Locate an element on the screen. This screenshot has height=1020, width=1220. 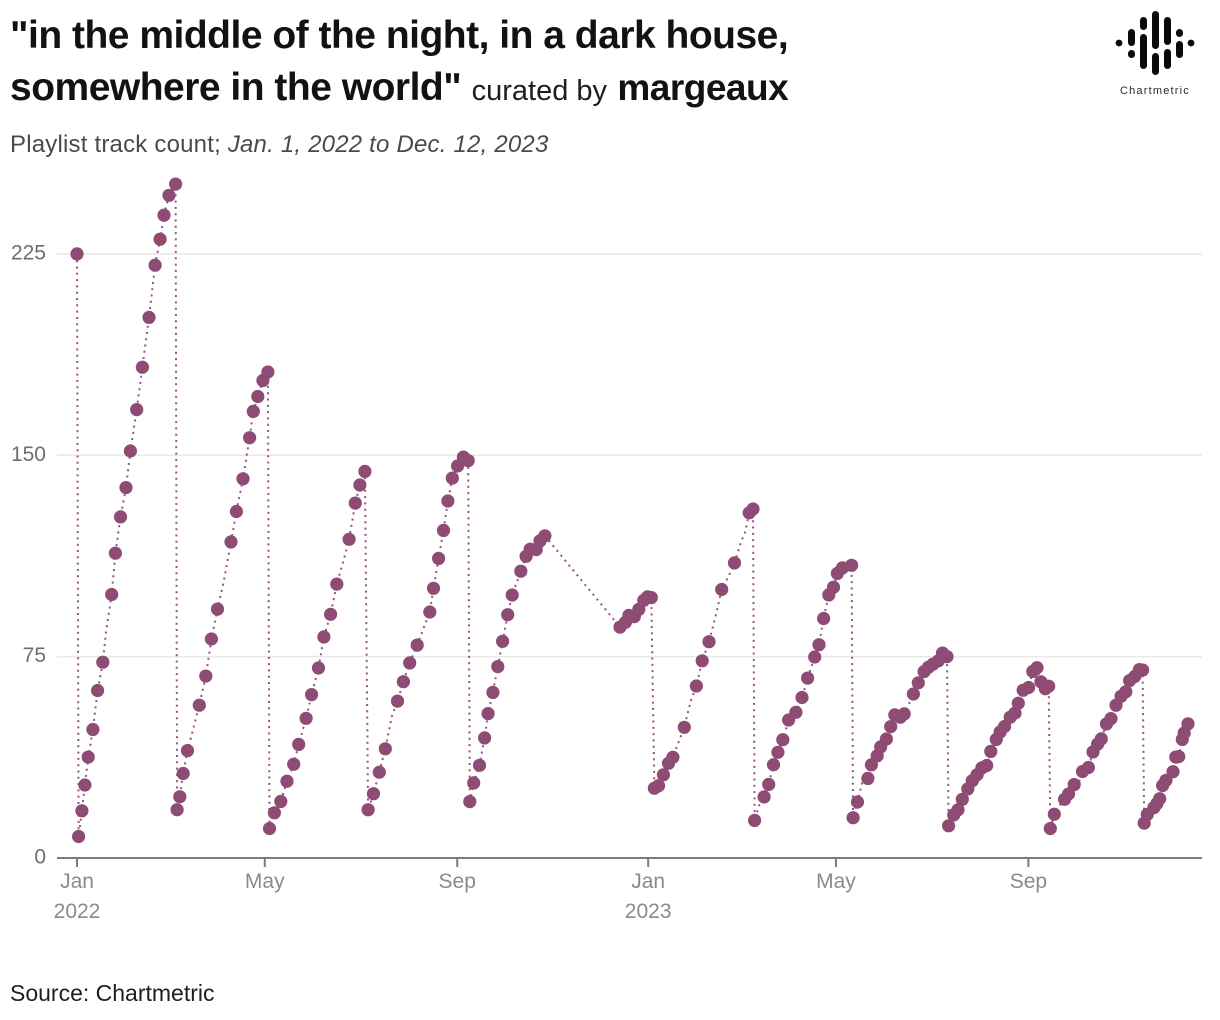
curated-by-label: curated by is located at coordinates (539, 91).